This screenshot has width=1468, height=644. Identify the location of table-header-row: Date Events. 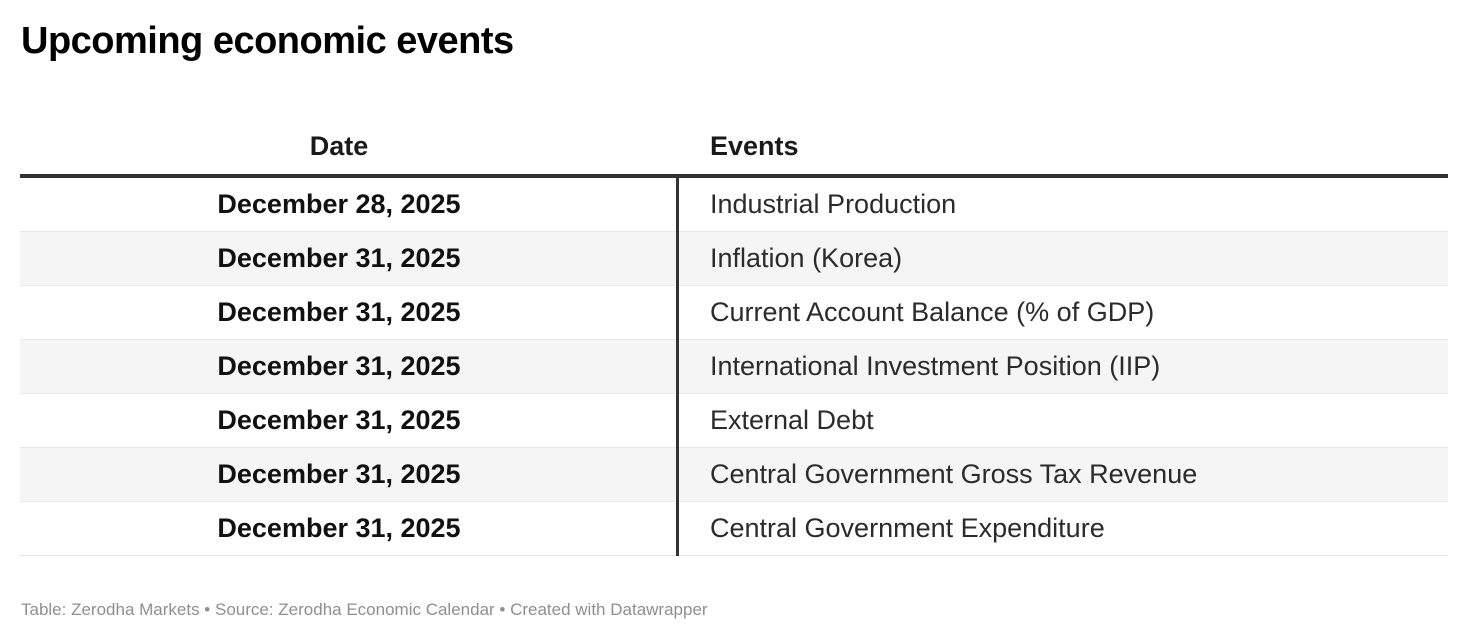
(734, 148).